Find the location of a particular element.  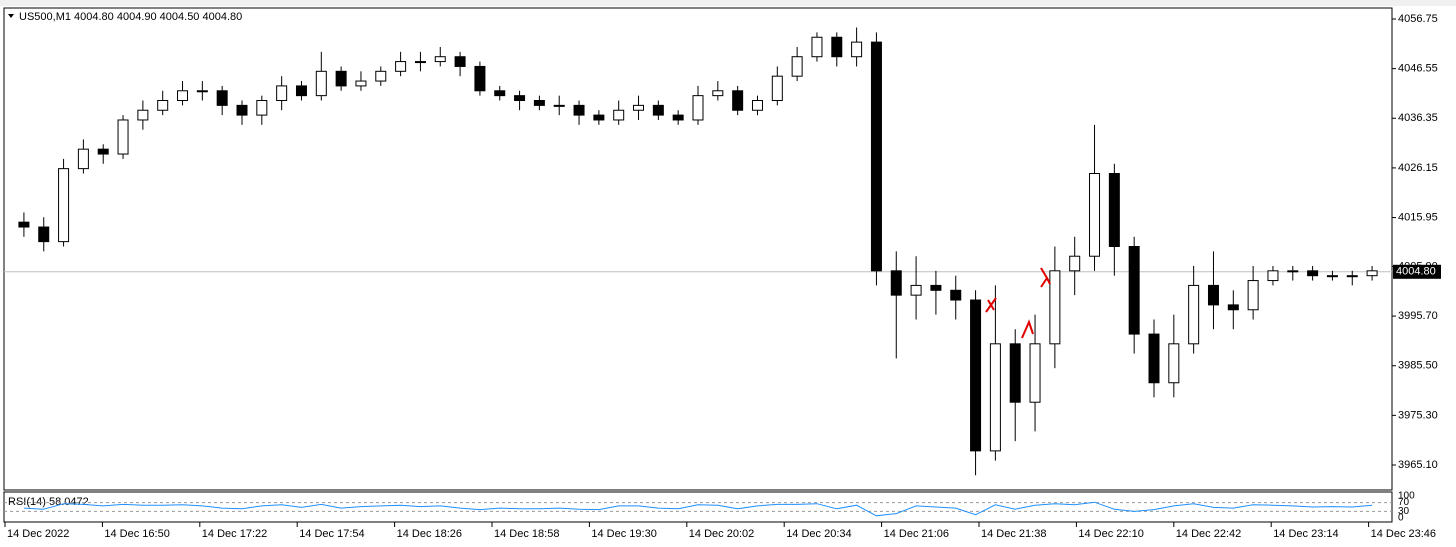

tab-strip is located at coordinates (728, 3).